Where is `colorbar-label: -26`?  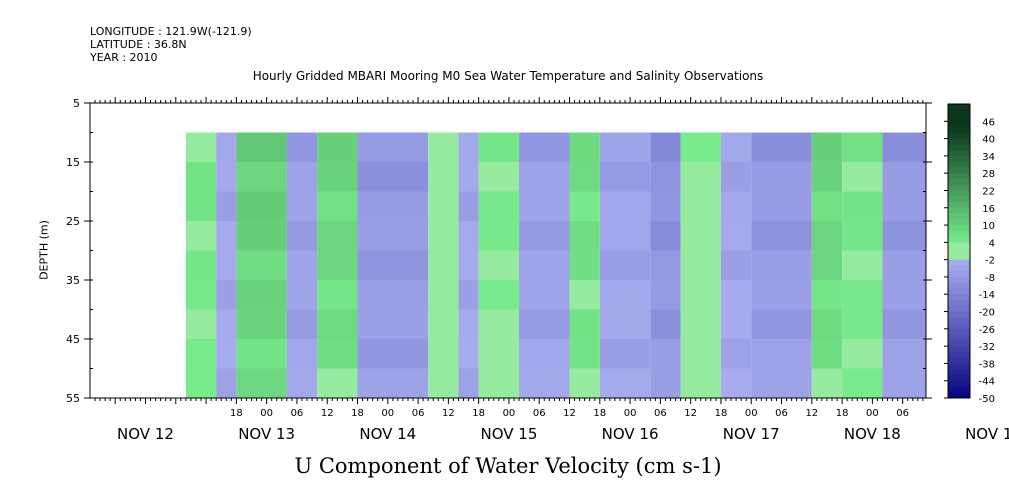 colorbar-label: -26 is located at coordinates (987, 330).